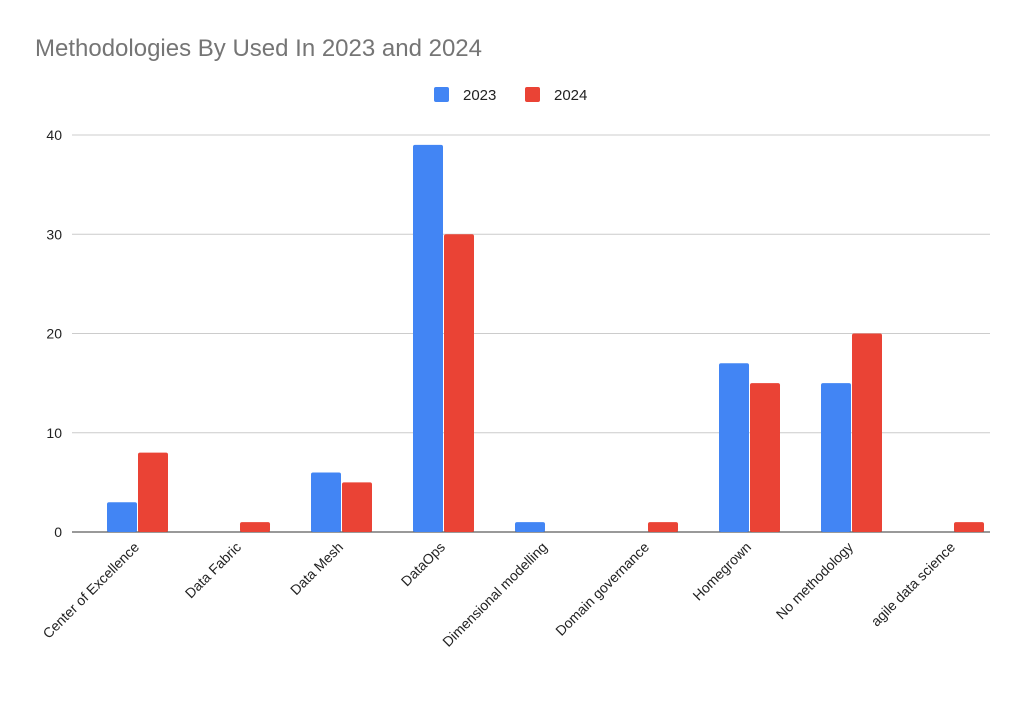 The height and width of the screenshot is (703, 1024). What do you see at coordinates (213, 570) in the screenshot?
I see `x-tick-label: Data Fabric` at bounding box center [213, 570].